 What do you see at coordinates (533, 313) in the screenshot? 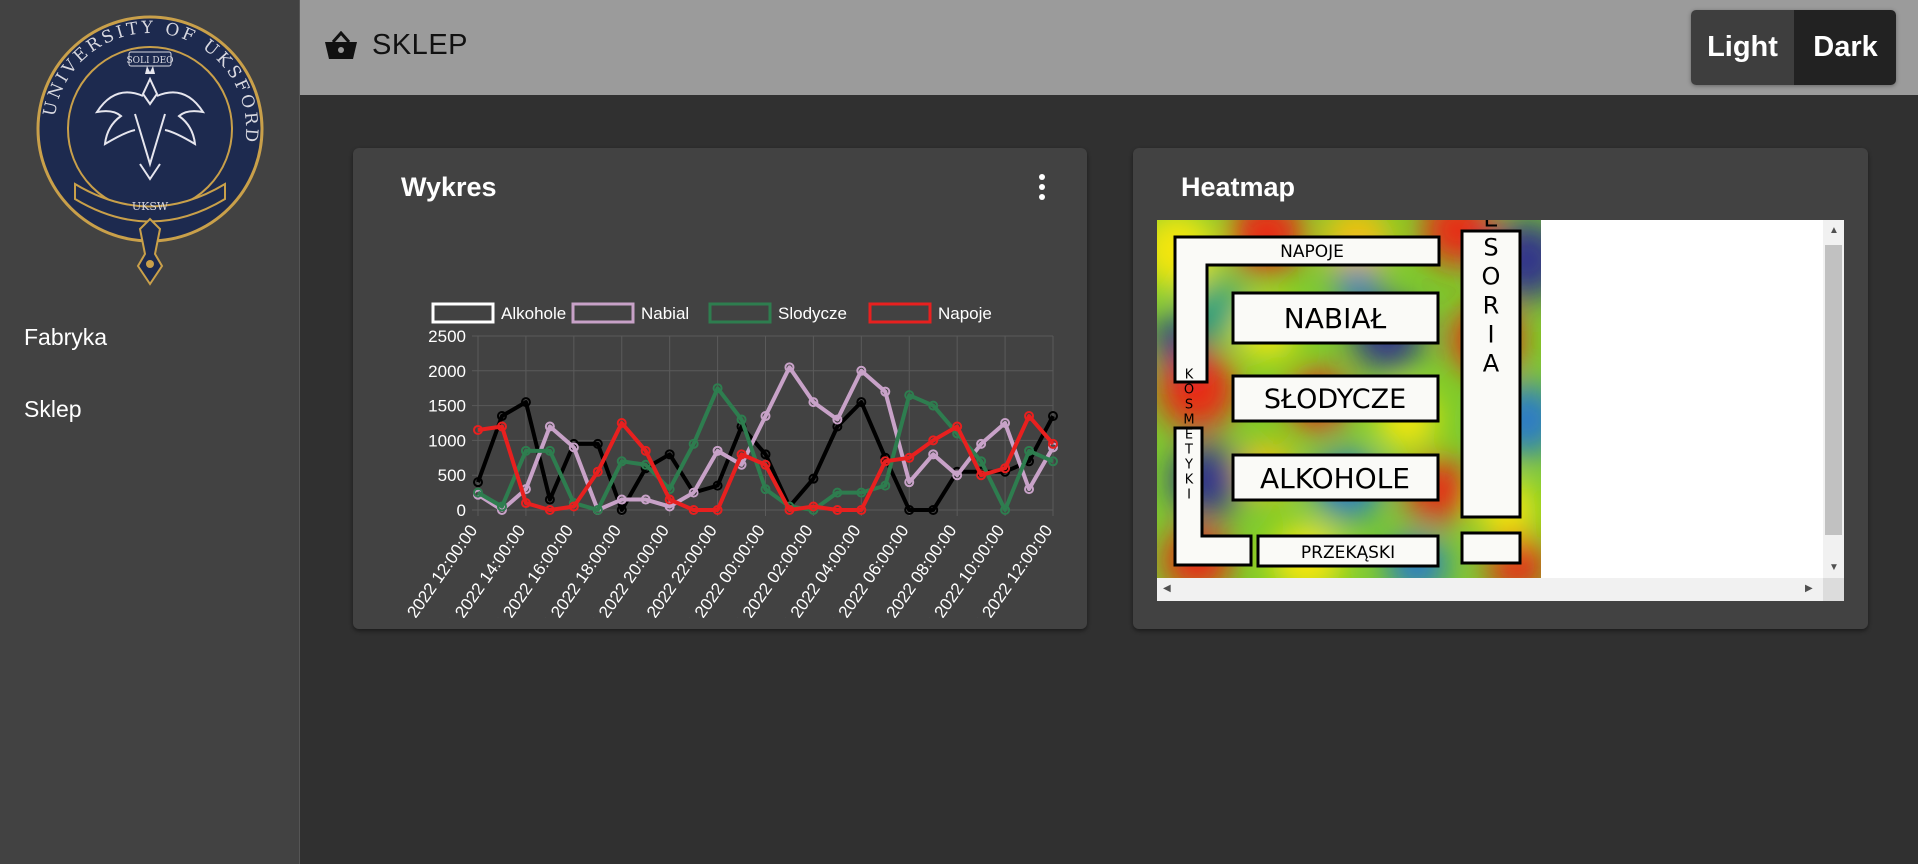
I see `legend-label: Alkohole` at bounding box center [533, 313].